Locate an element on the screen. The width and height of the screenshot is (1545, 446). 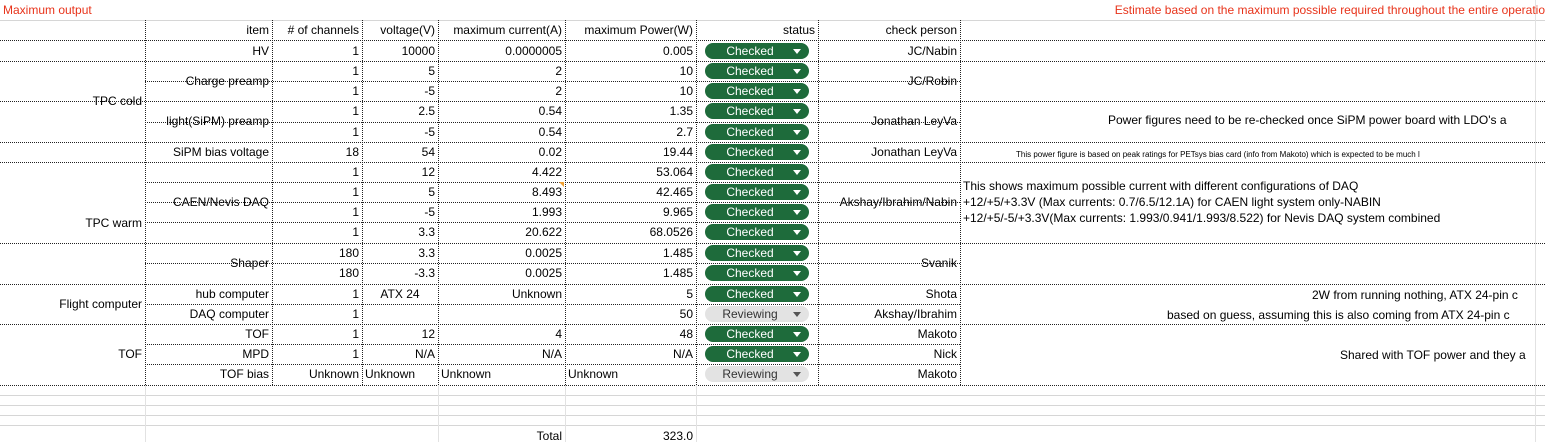
cell-voltage: N/A is located at coordinates (424, 354).